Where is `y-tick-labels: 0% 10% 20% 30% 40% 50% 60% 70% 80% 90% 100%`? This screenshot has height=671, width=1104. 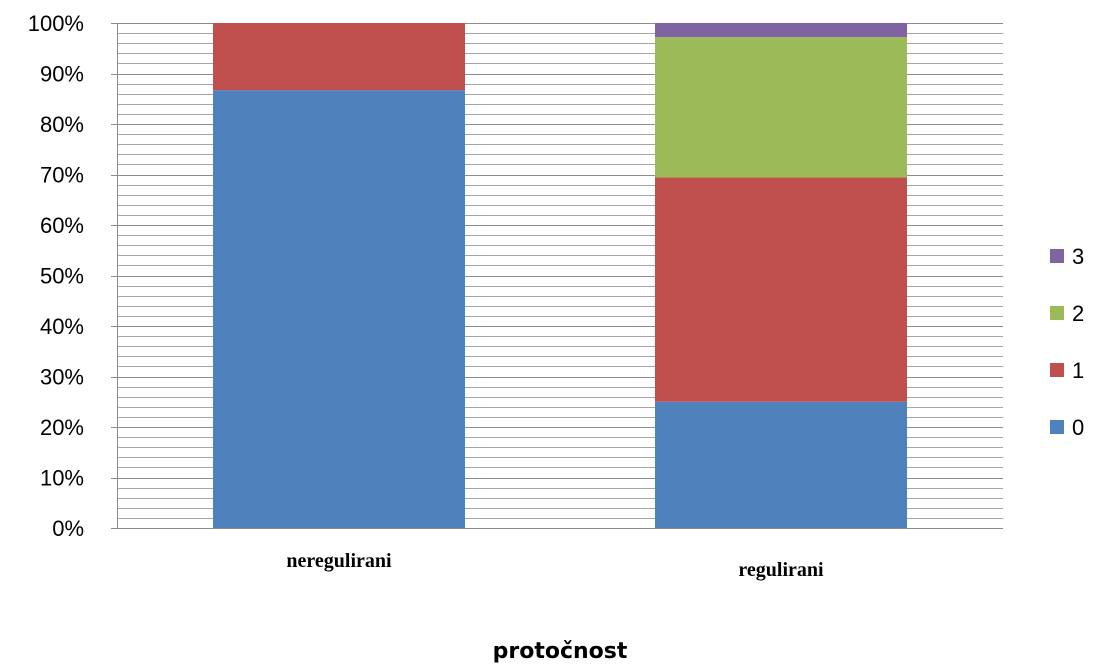
y-tick-labels: 0% 10% 20% 30% 40% 50% 60% 70% 80% 90% 100% is located at coordinates (56, 276).